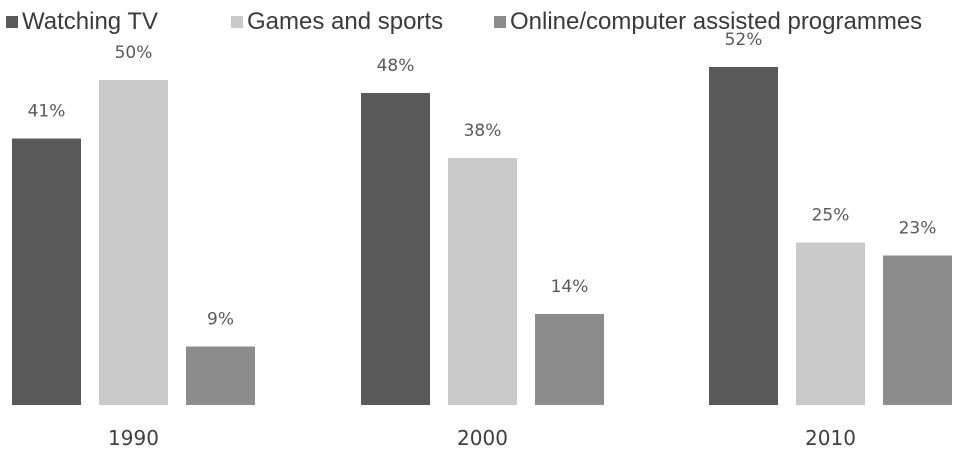 The height and width of the screenshot is (450, 973). I want to click on legend-item-online-programmes: Online/computer assisted programmes, so click(708, 22).